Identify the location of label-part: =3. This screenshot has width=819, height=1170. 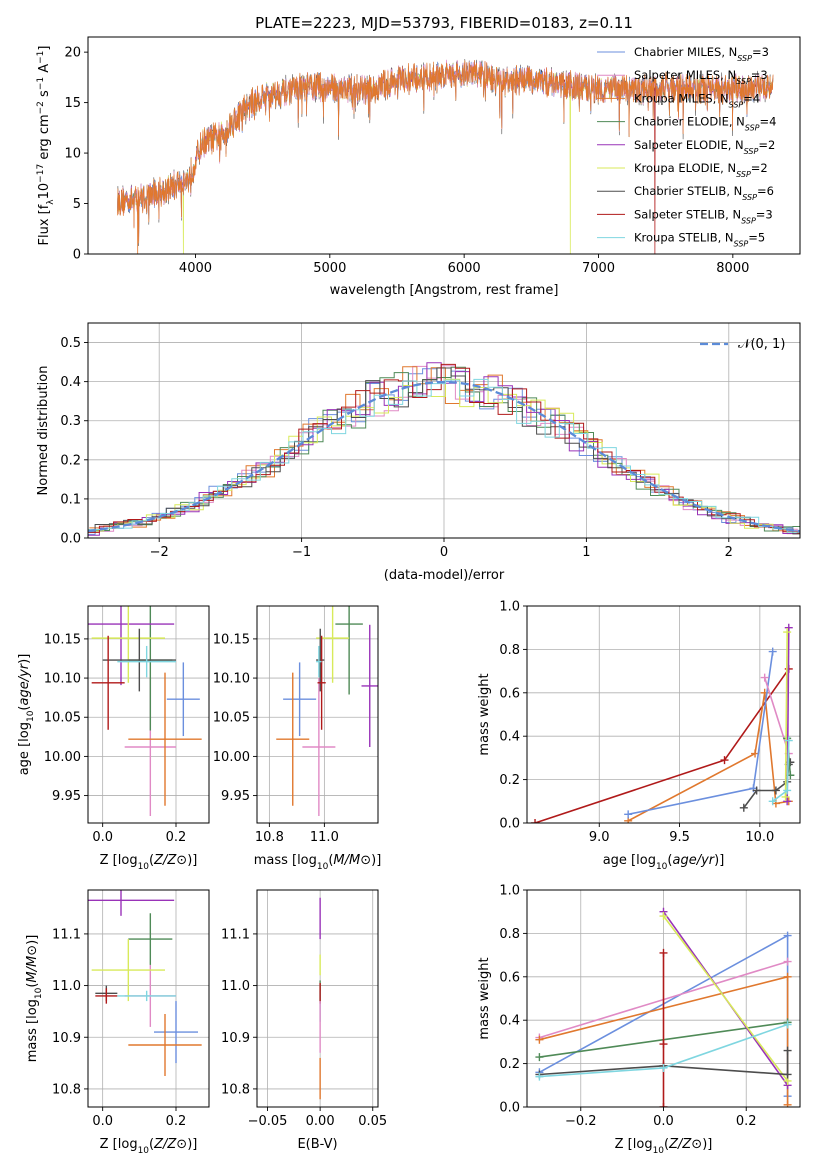
(759, 75).